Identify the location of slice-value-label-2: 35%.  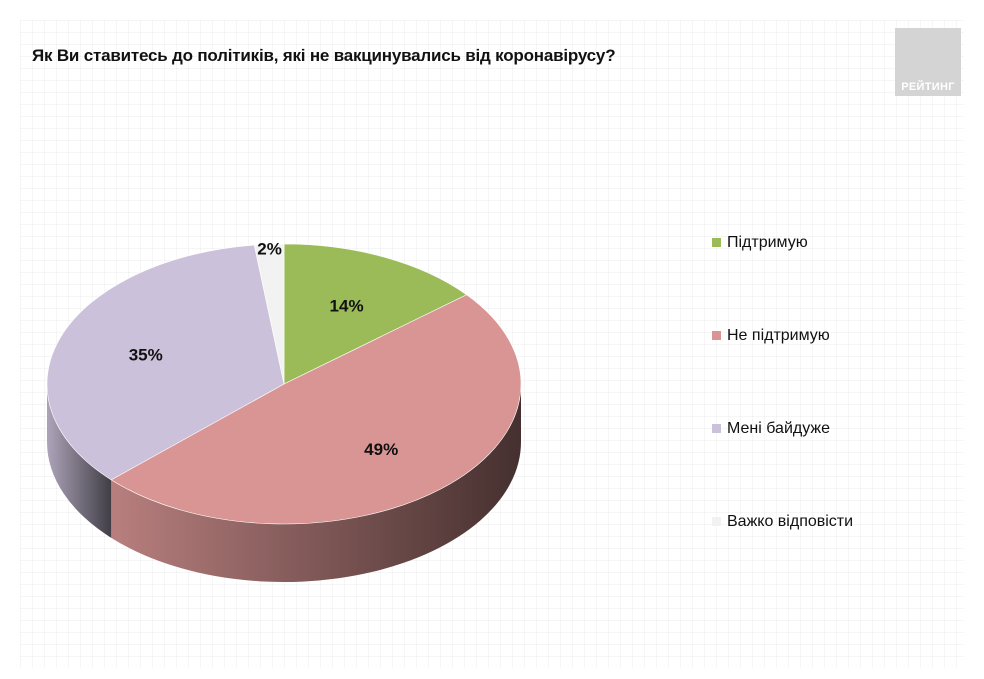
(146, 355).